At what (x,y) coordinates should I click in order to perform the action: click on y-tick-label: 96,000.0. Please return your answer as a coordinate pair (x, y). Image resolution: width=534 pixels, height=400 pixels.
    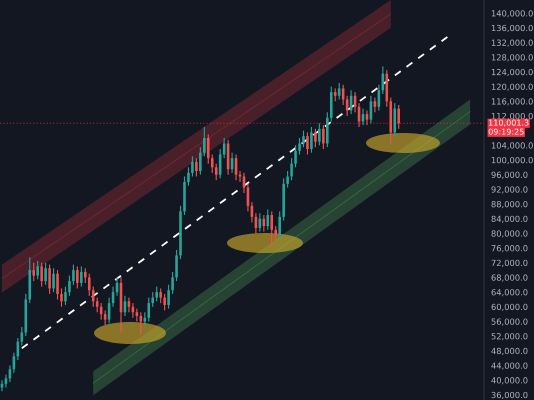
    Looking at the image, I should click on (509, 175).